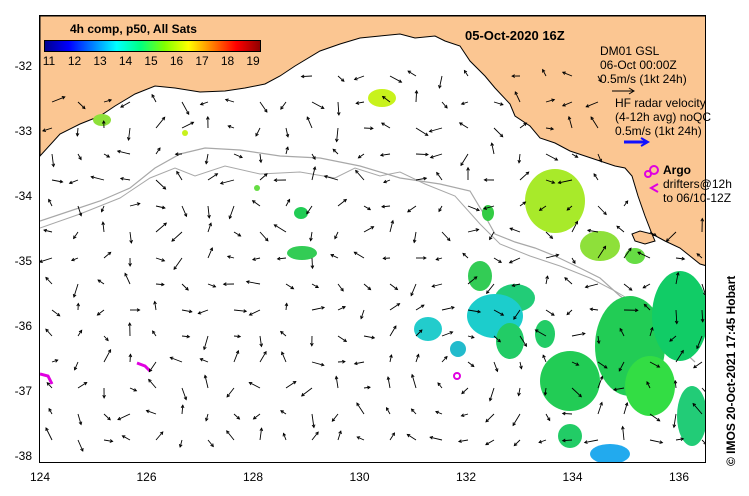 Image resolution: width=749 pixels, height=496 pixels. What do you see at coordinates (466, 477) in the screenshot?
I see `longitude-tick: 132` at bounding box center [466, 477].